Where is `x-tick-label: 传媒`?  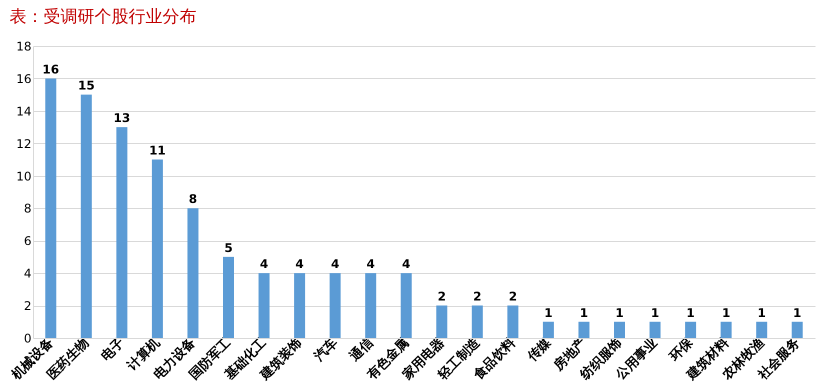
x-tick-label: 传媒 is located at coordinates (539, 350).